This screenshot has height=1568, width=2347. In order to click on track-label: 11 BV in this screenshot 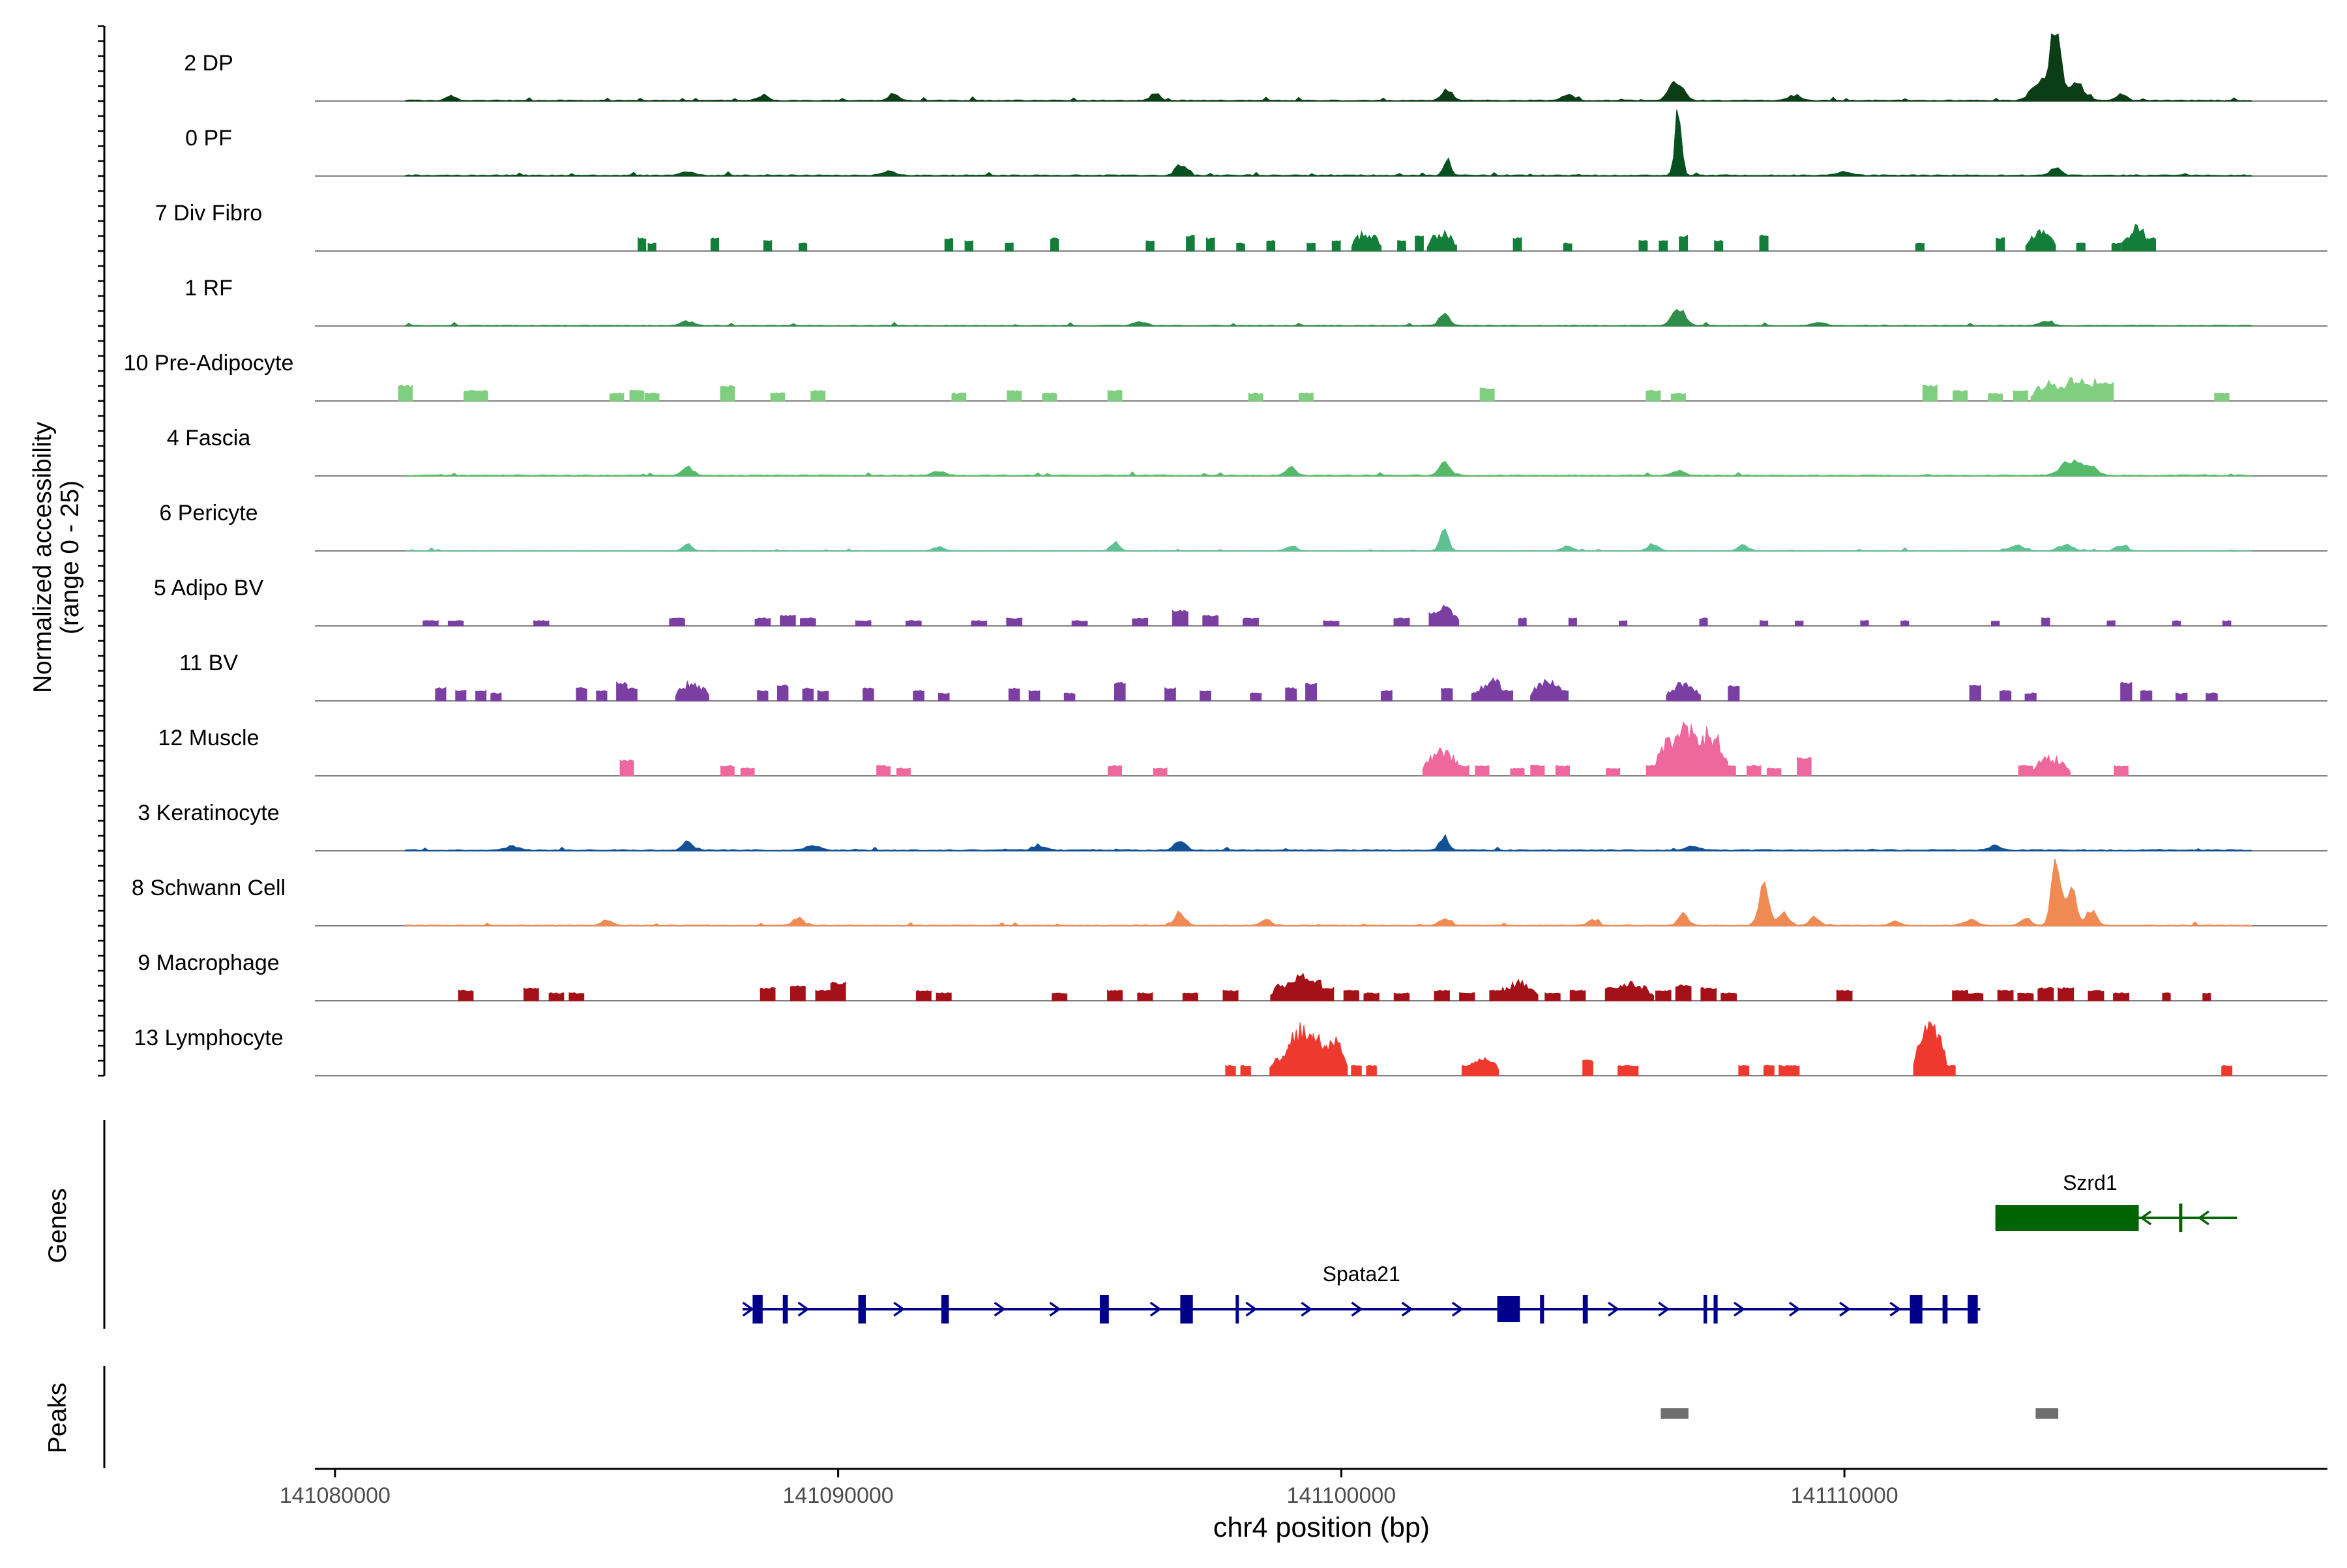, I will do `click(208, 663)`.